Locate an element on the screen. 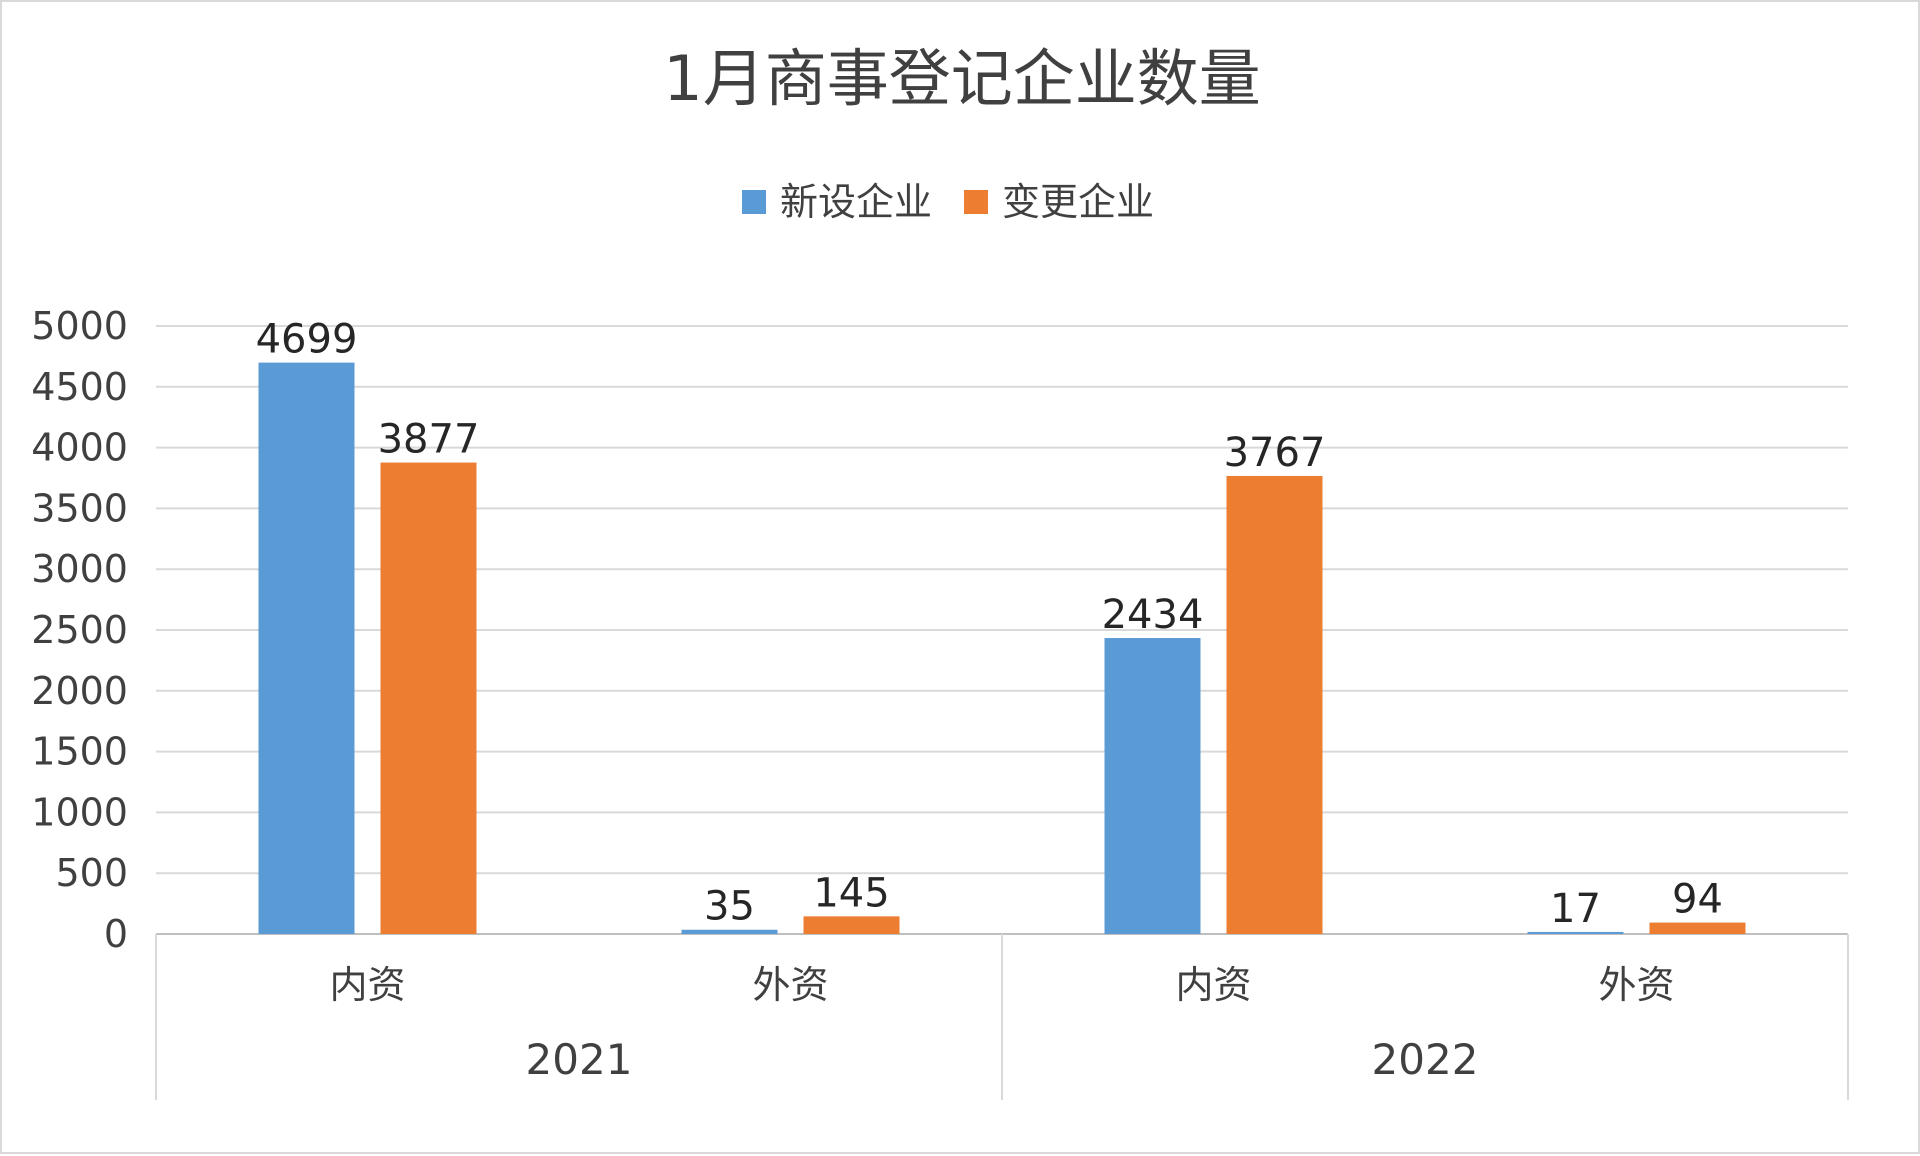 The height and width of the screenshot is (1156, 1920). y-tick-label: 2500 is located at coordinates (79, 630).